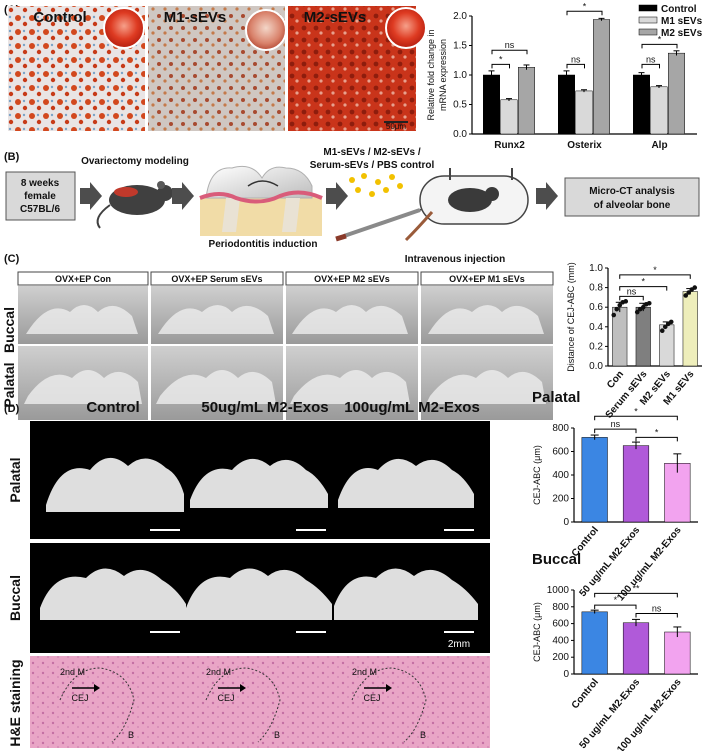  Describe the element at coordinates (487, 279) in the screenshot. I see `ct-header-m1: OVX+EP M1 sEVs` at that location.